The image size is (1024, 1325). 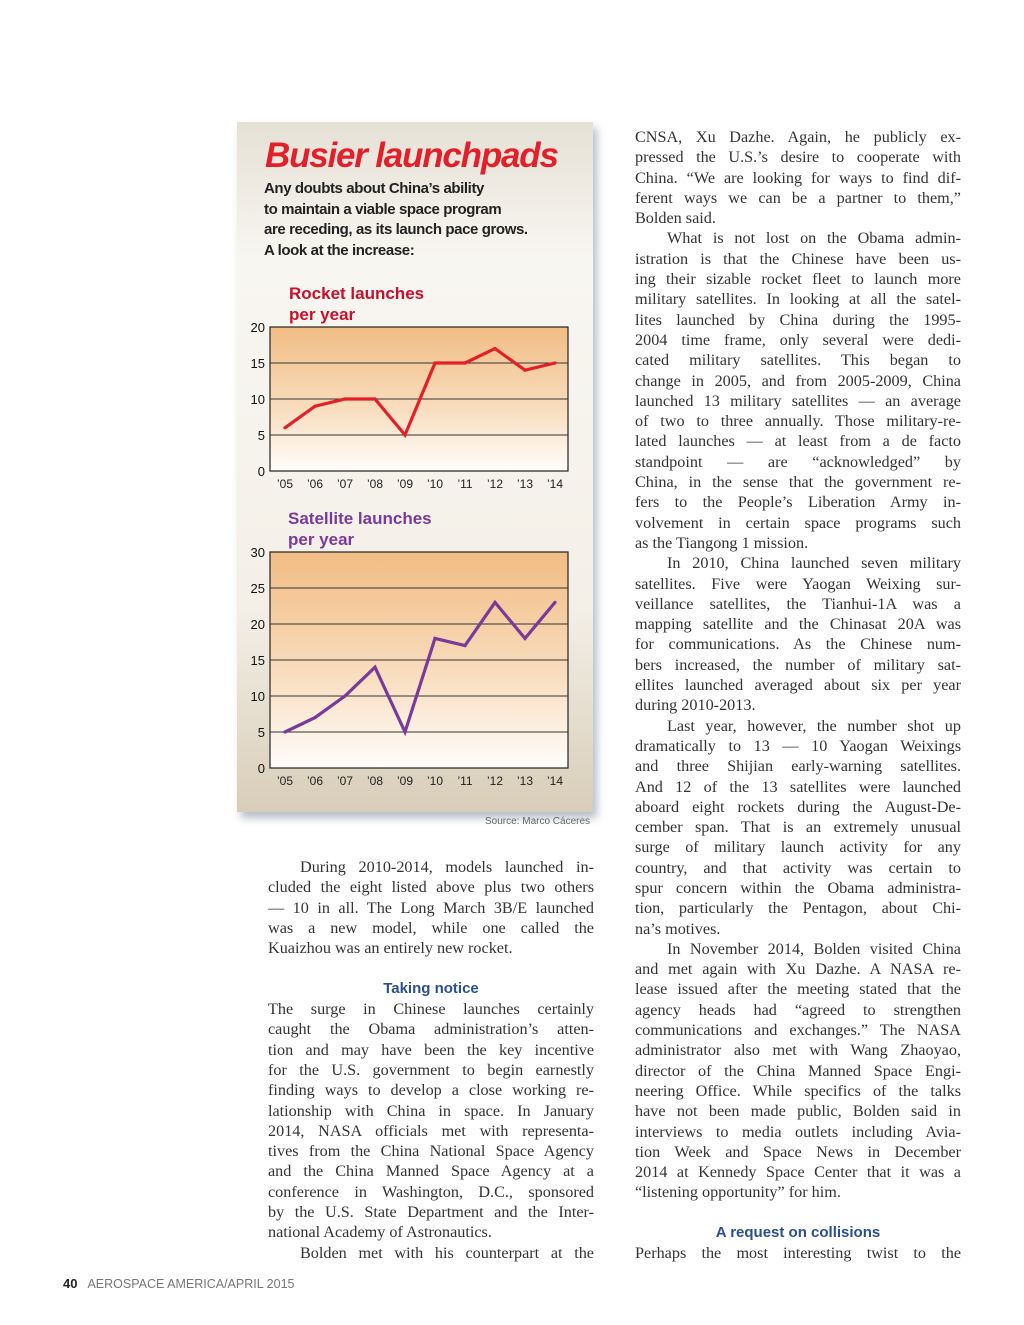 I want to click on x-tick-label: ’14, so click(x=555, y=781).